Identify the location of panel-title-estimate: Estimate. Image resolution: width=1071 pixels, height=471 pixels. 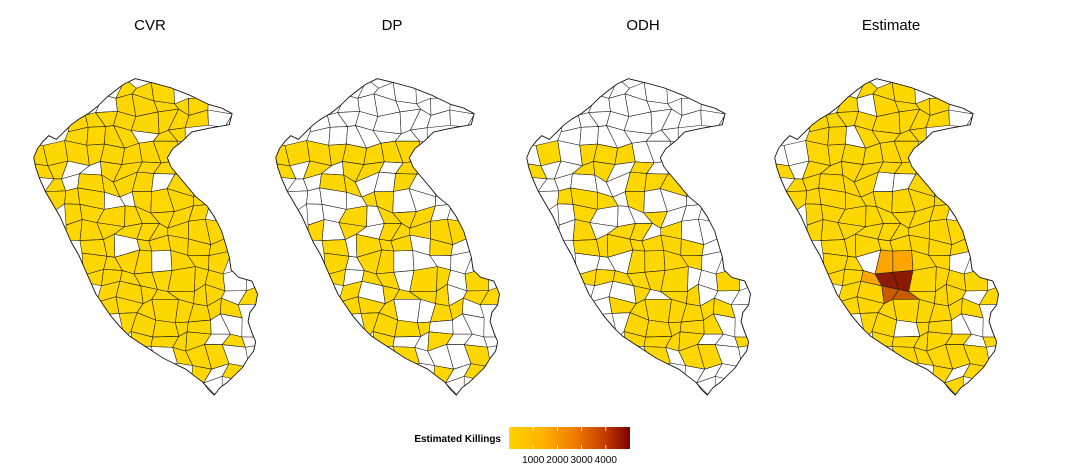
(891, 25).